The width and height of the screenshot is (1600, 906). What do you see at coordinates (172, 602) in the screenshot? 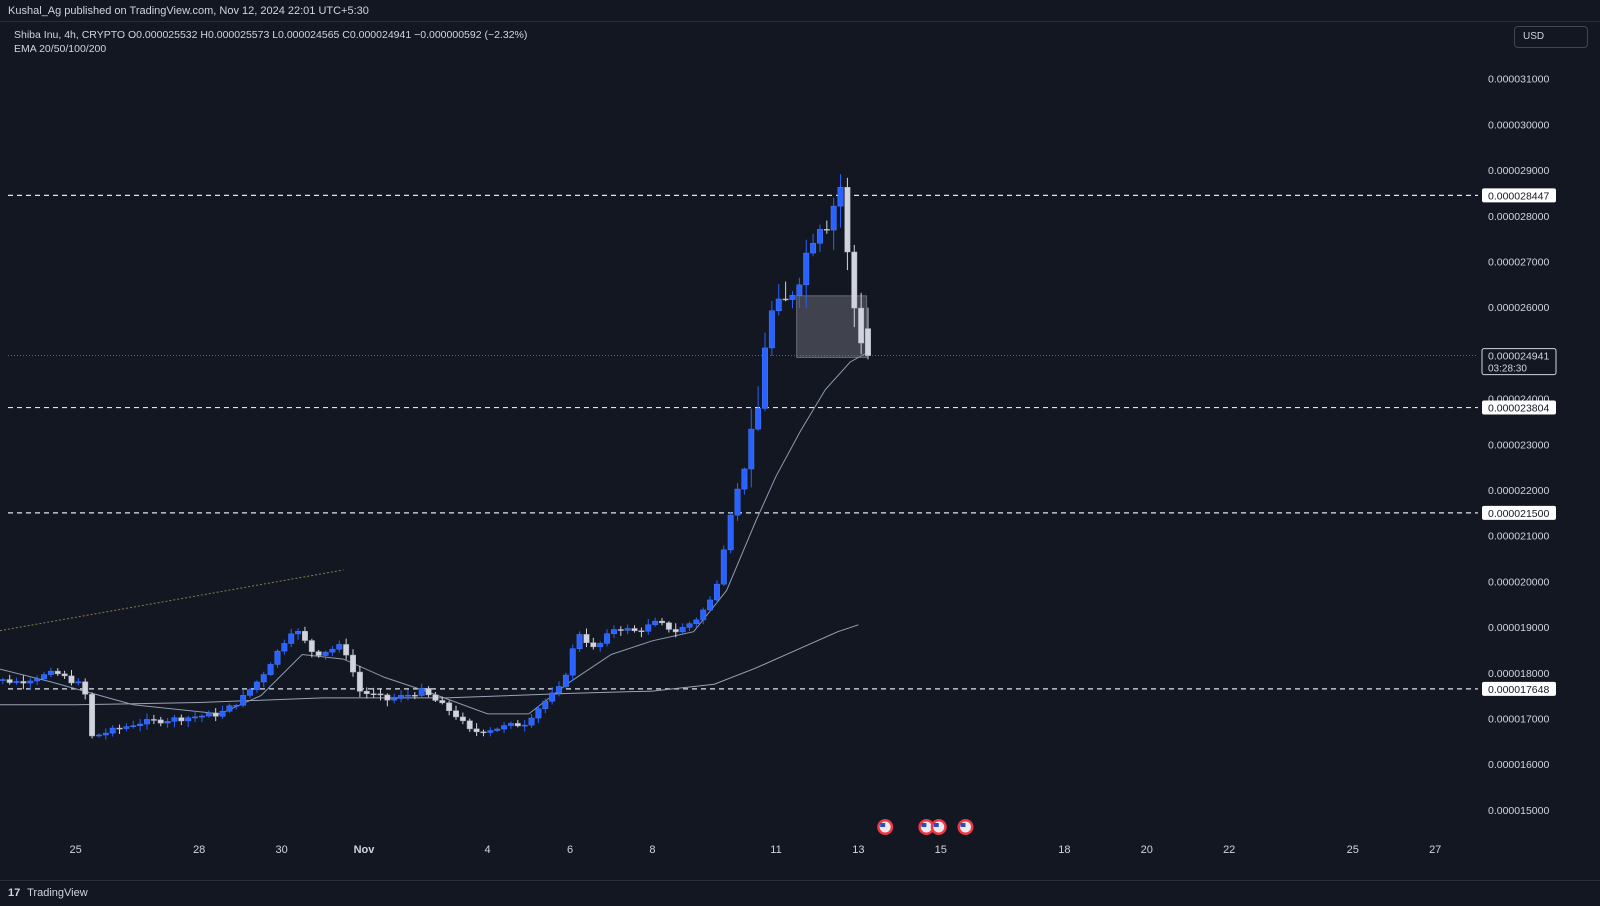
I see `trendline-segment` at bounding box center [172, 602].